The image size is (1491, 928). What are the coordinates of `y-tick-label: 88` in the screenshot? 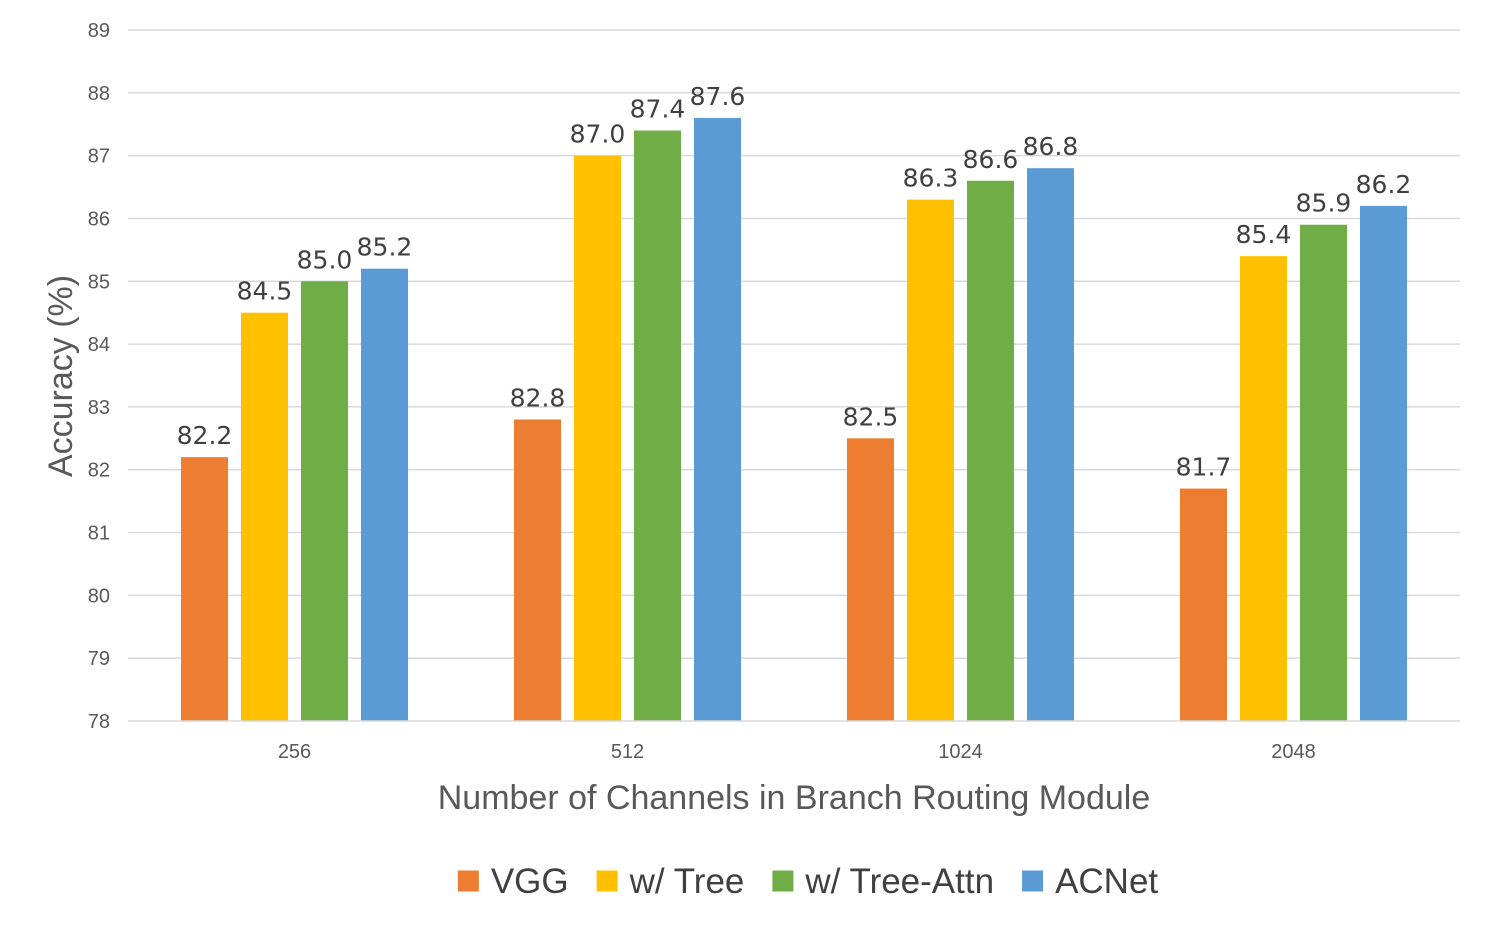 It's located at (99, 94).